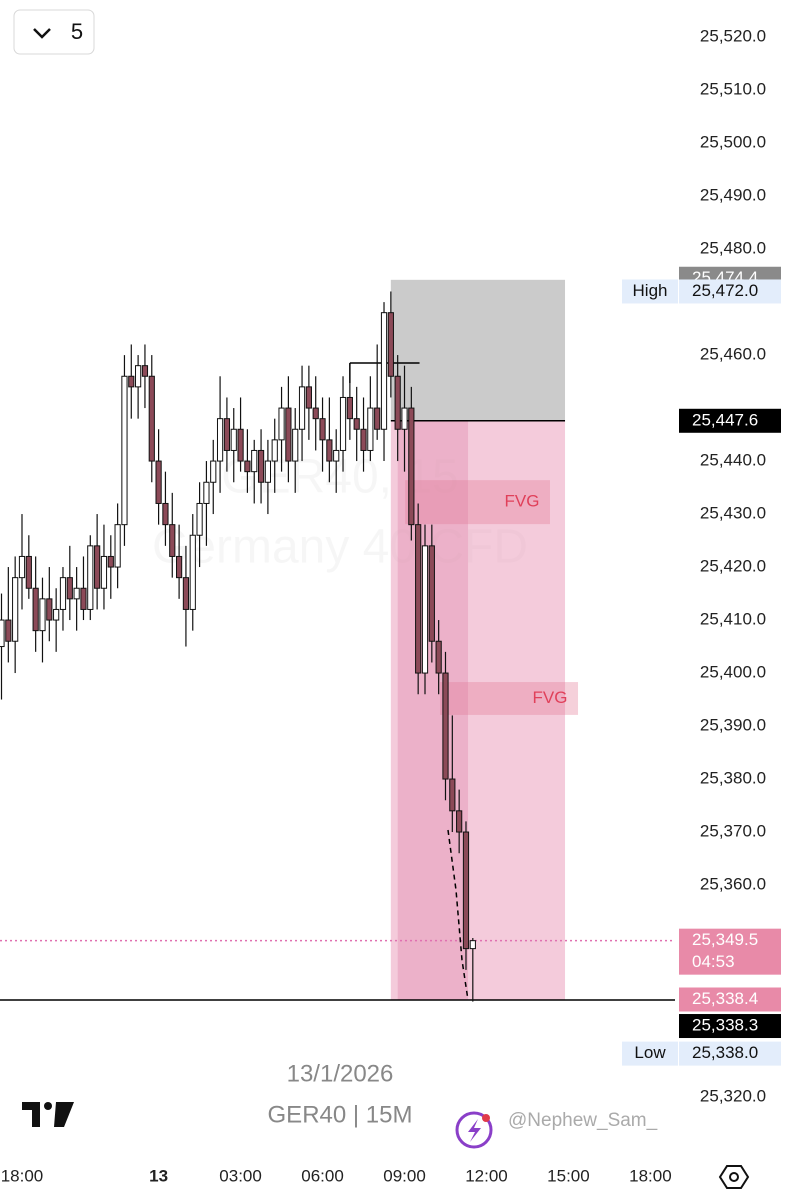 This screenshot has height=1199, width=788. What do you see at coordinates (322, 1175) in the screenshot?
I see `x-tick-label: 06:00` at bounding box center [322, 1175].